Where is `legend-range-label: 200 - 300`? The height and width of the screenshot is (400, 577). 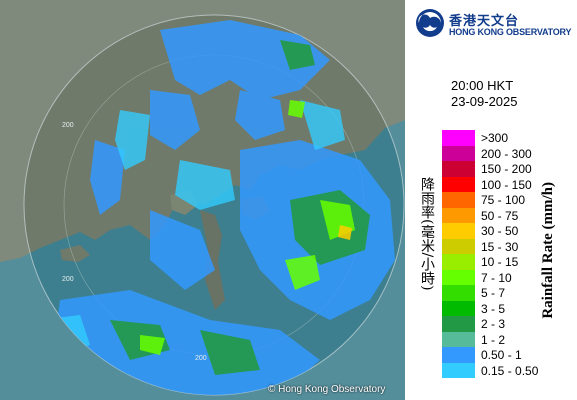
legend-range-label: 200 - 300 is located at coordinates (506, 153).